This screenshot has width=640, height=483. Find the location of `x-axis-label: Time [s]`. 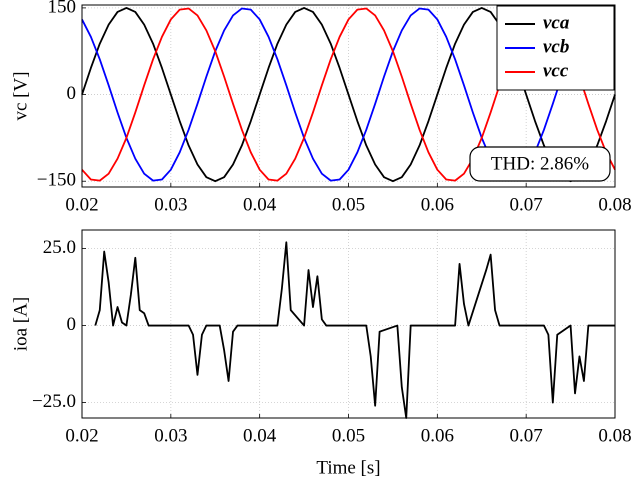

x-axis-label: Time [s] is located at coordinates (348, 467).